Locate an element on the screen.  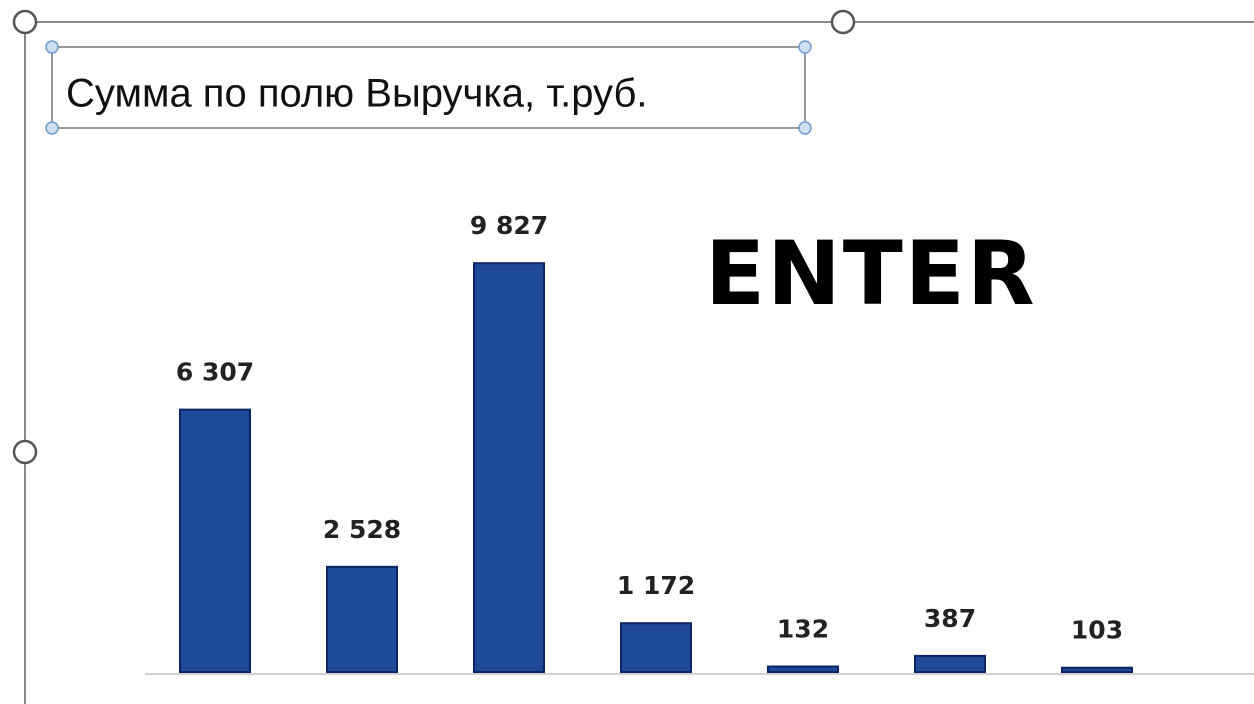
value-label: 2 528 is located at coordinates (362, 529).